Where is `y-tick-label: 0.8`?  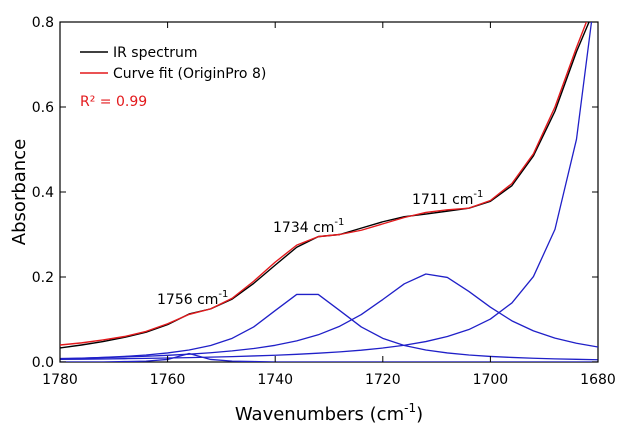
y-tick-label: 0.8 is located at coordinates (43, 23).